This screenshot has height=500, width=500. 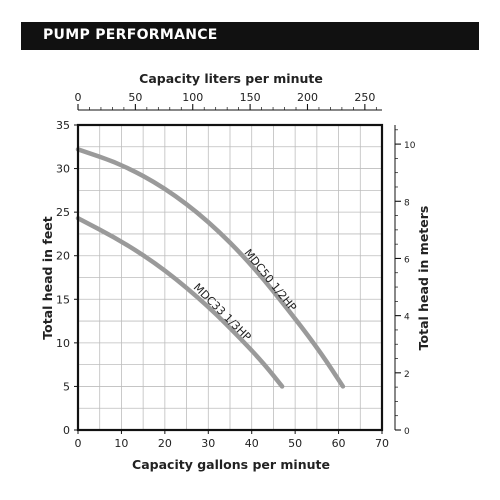 I want to click on y2-tick-label: 4, so click(x=407, y=318).